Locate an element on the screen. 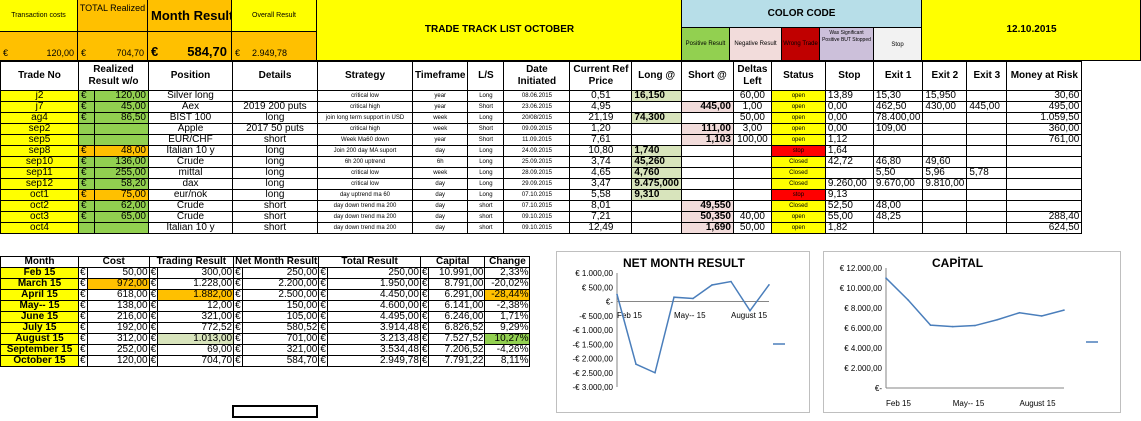 This screenshot has width=1141, height=421. strategy-cell: day down trend ma 200 is located at coordinates (365, 228).